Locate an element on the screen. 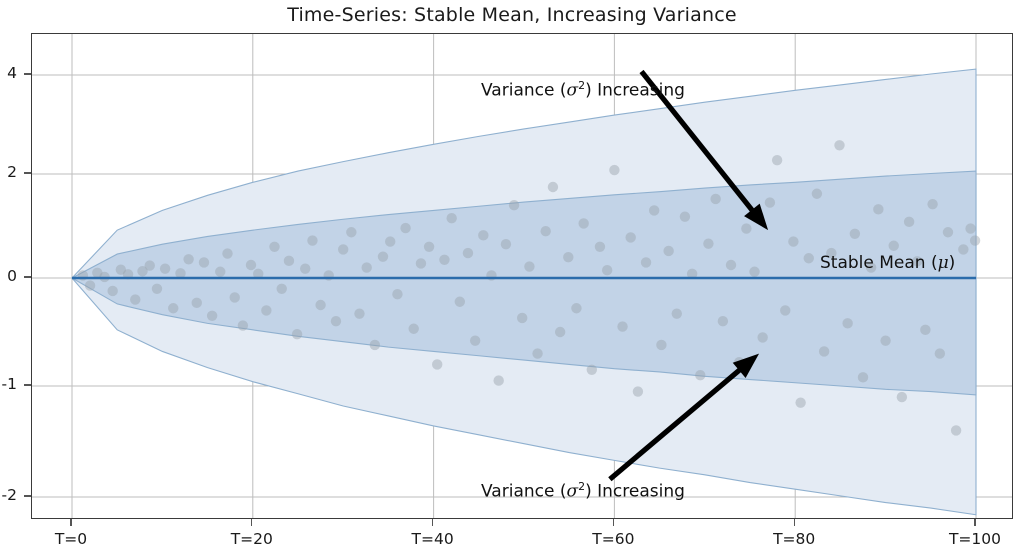  x-tick-label: T=20 is located at coordinates (251, 539).